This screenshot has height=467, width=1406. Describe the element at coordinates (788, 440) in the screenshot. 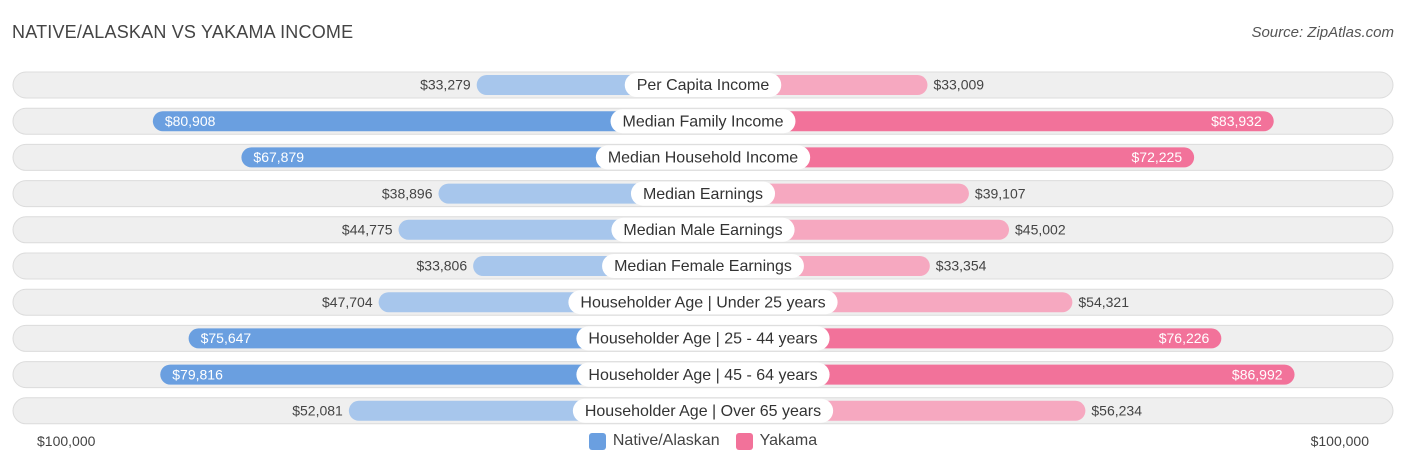

I see `legend-label-yakama: Yakama` at that location.